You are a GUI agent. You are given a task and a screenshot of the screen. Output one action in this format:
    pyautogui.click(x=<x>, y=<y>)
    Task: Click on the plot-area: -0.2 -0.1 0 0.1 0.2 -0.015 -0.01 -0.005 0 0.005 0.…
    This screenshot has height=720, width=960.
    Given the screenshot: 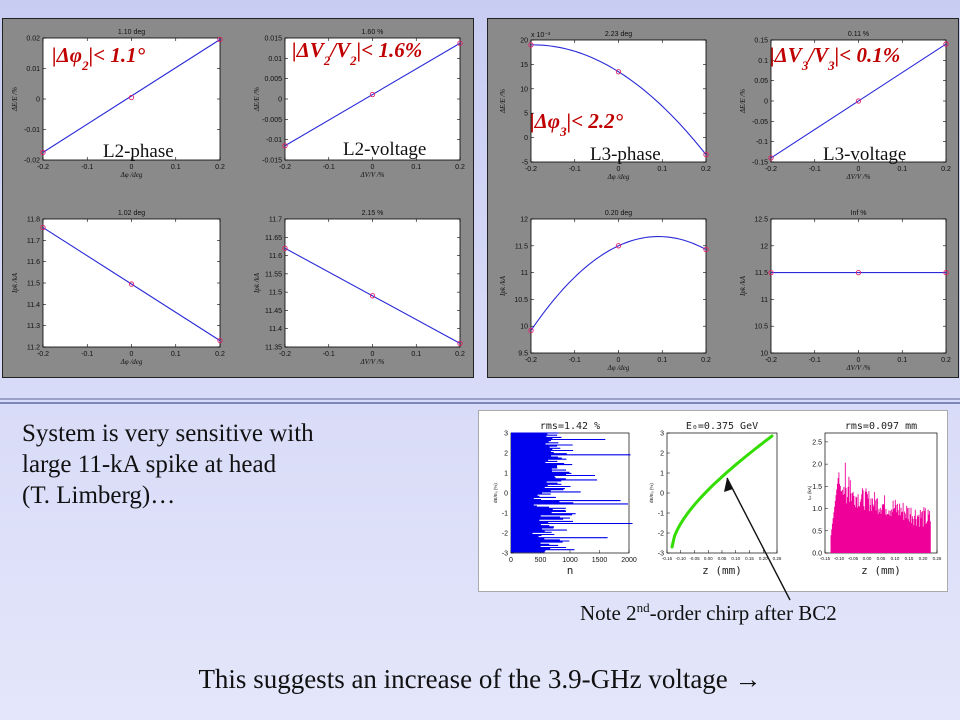 What is the action you would take?
    pyautogui.click(x=359, y=104)
    